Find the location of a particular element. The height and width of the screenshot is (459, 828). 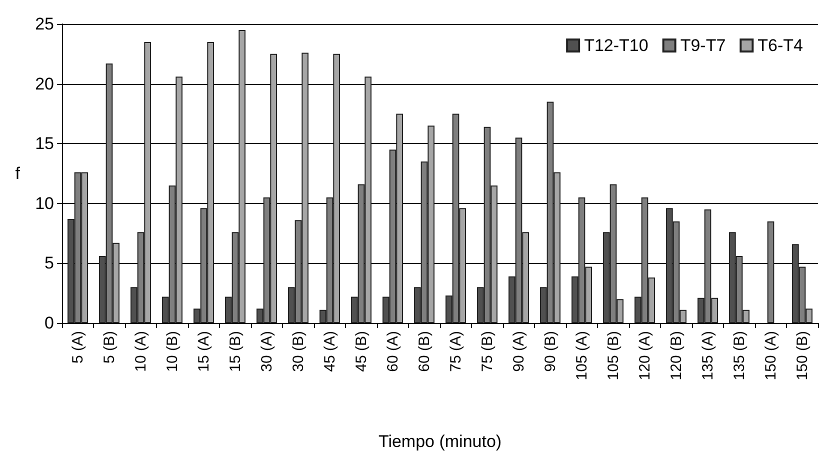

bar is located at coordinates (770, 272).